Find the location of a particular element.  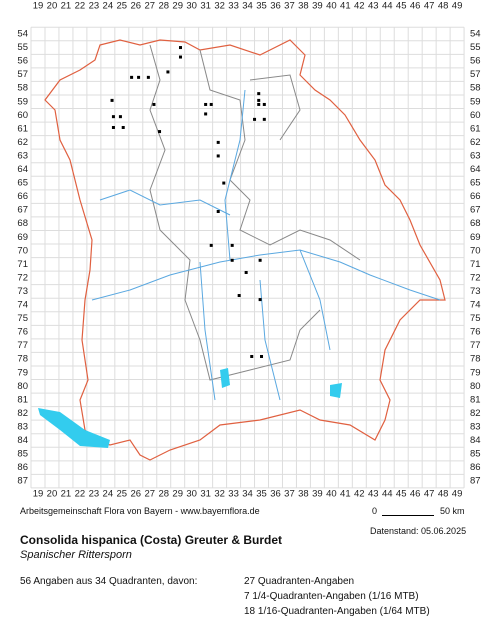

column-label: 43 is located at coordinates (373, 6).